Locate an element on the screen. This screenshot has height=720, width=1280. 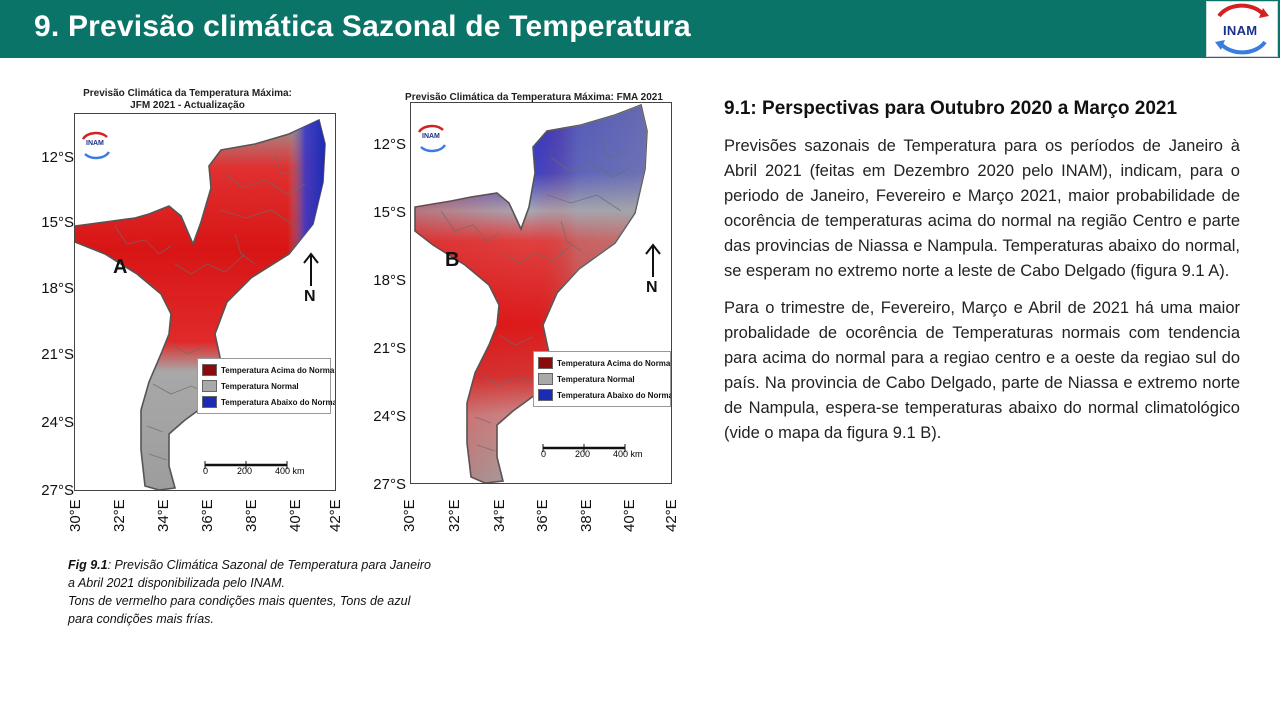
map-a-lat-15: 15°S is located at coordinates (57, 222).